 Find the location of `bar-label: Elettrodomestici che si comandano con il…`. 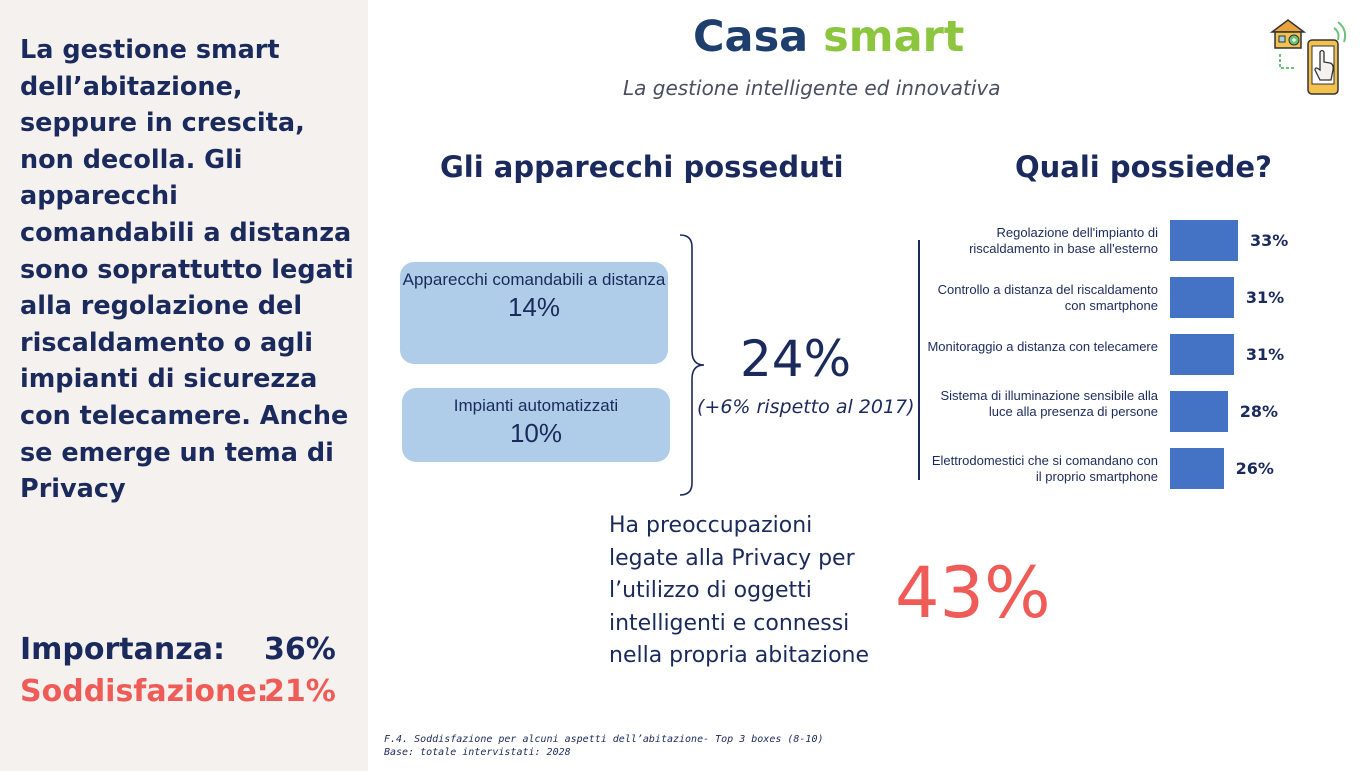

bar-label: Elettrodomestici che si comandano con il… is located at coordinates (1044, 468).